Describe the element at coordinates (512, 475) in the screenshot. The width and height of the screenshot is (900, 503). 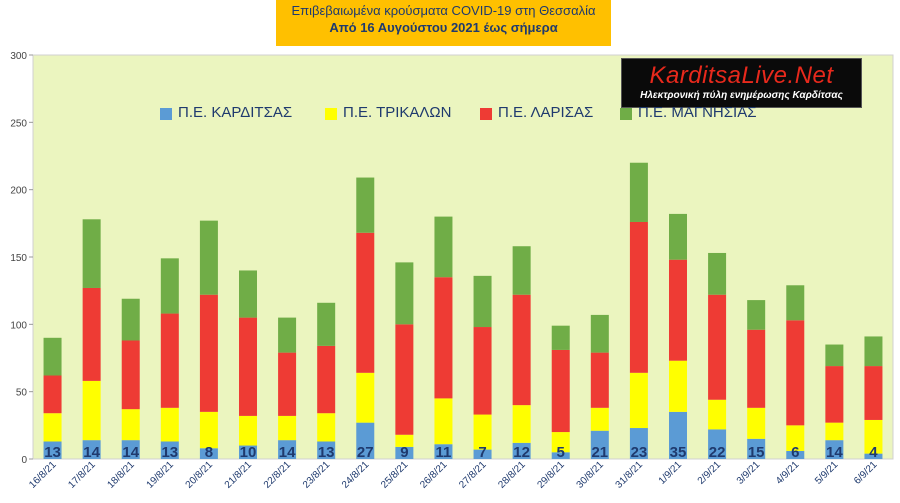
I see `x-tick-label: 28/8/21` at that location.